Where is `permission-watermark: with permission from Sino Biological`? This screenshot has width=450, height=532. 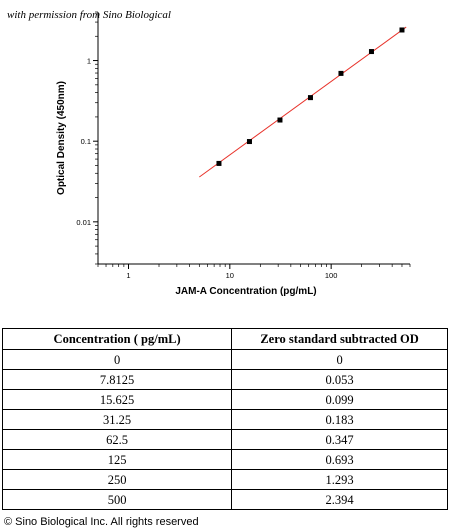
permission-watermark: with permission from Sino Biological is located at coordinates (89, 15).